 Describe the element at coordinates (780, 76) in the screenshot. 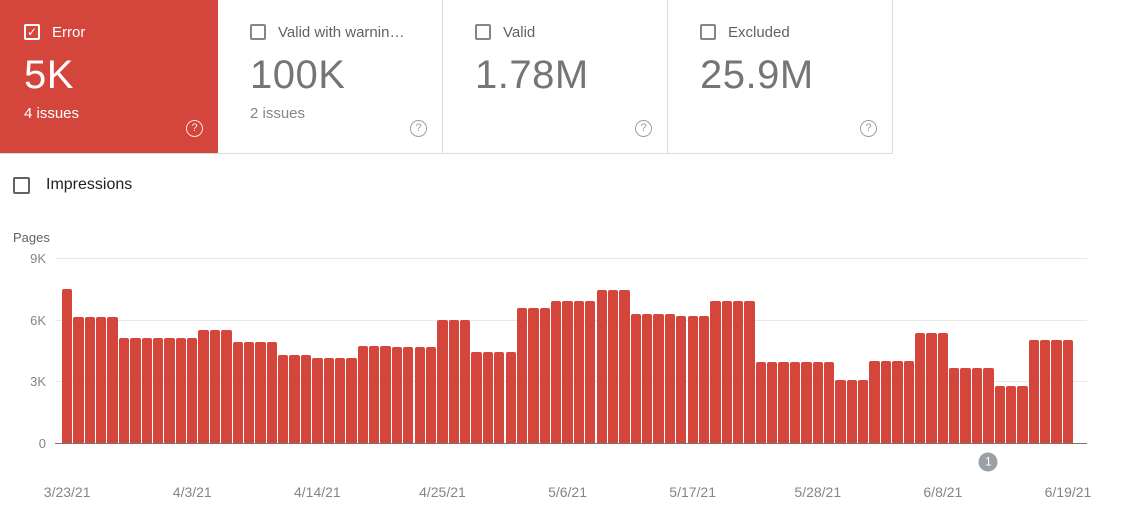

I see `card-excluded: Excluded 25.9M ?` at that location.